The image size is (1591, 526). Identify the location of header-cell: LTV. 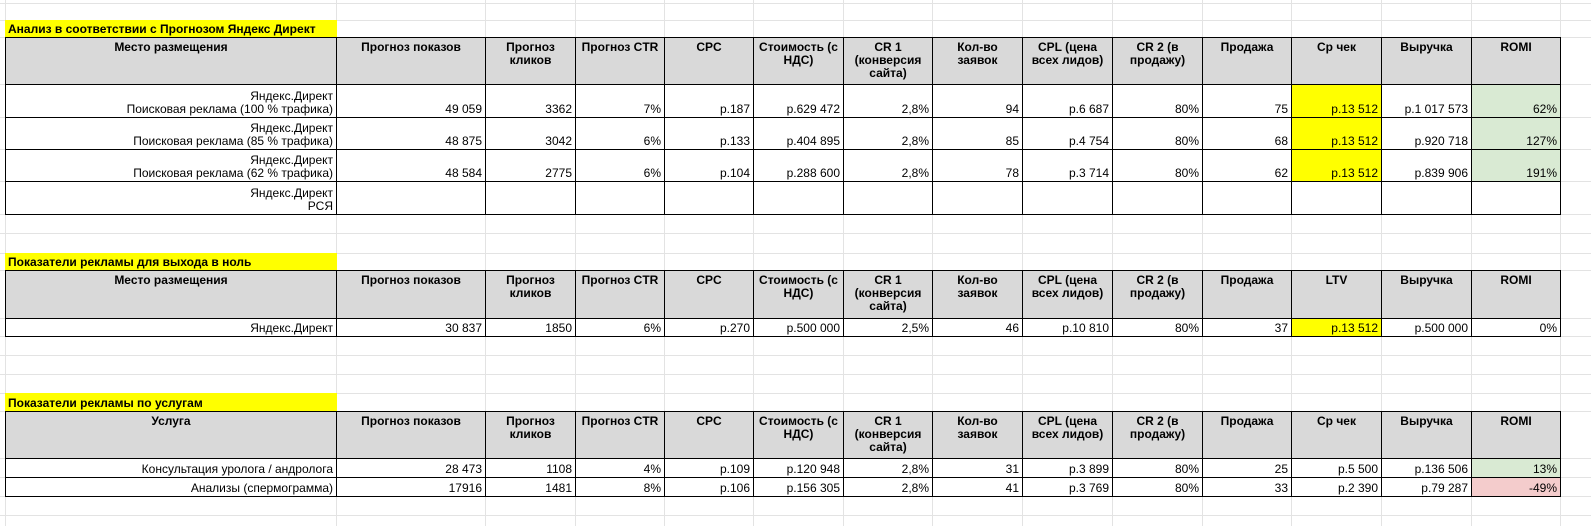
(1336, 294).